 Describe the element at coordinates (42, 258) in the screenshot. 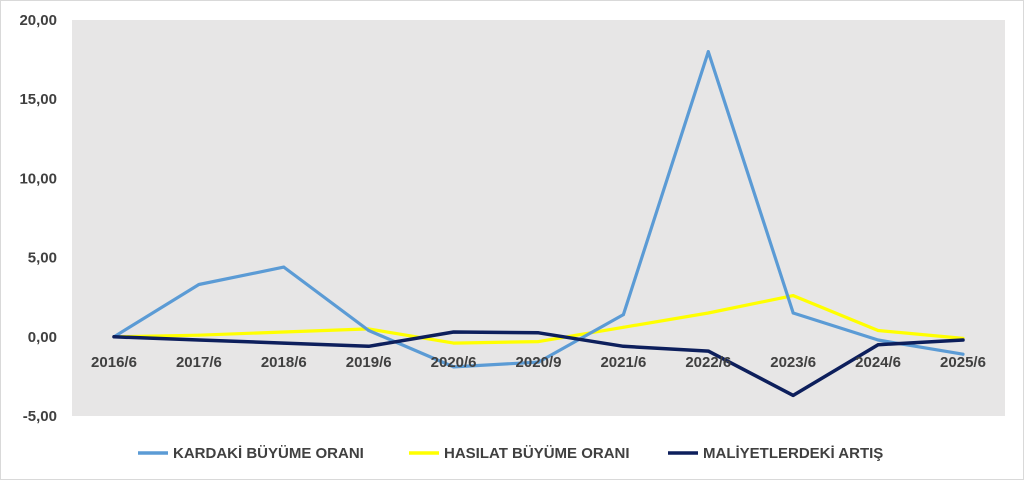

I see `y-tick-label: 5,00` at that location.